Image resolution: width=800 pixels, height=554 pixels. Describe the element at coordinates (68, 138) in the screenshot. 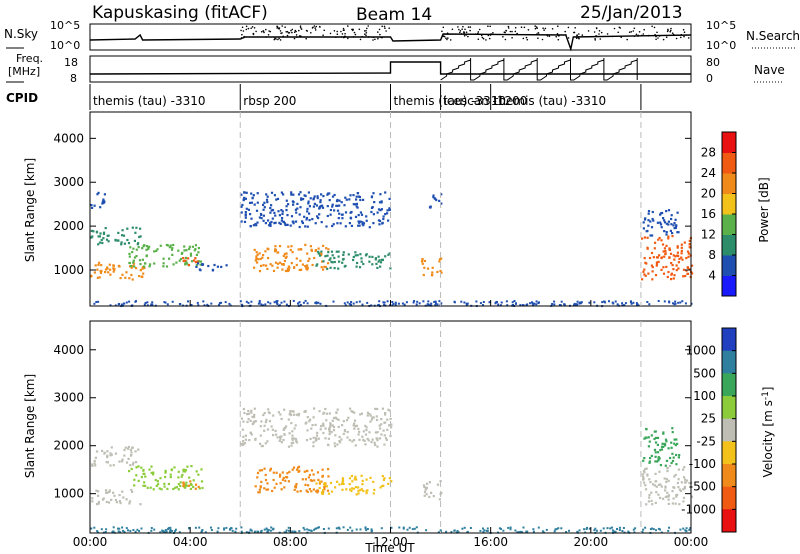

I see `y-tick-label: 4000` at that location.